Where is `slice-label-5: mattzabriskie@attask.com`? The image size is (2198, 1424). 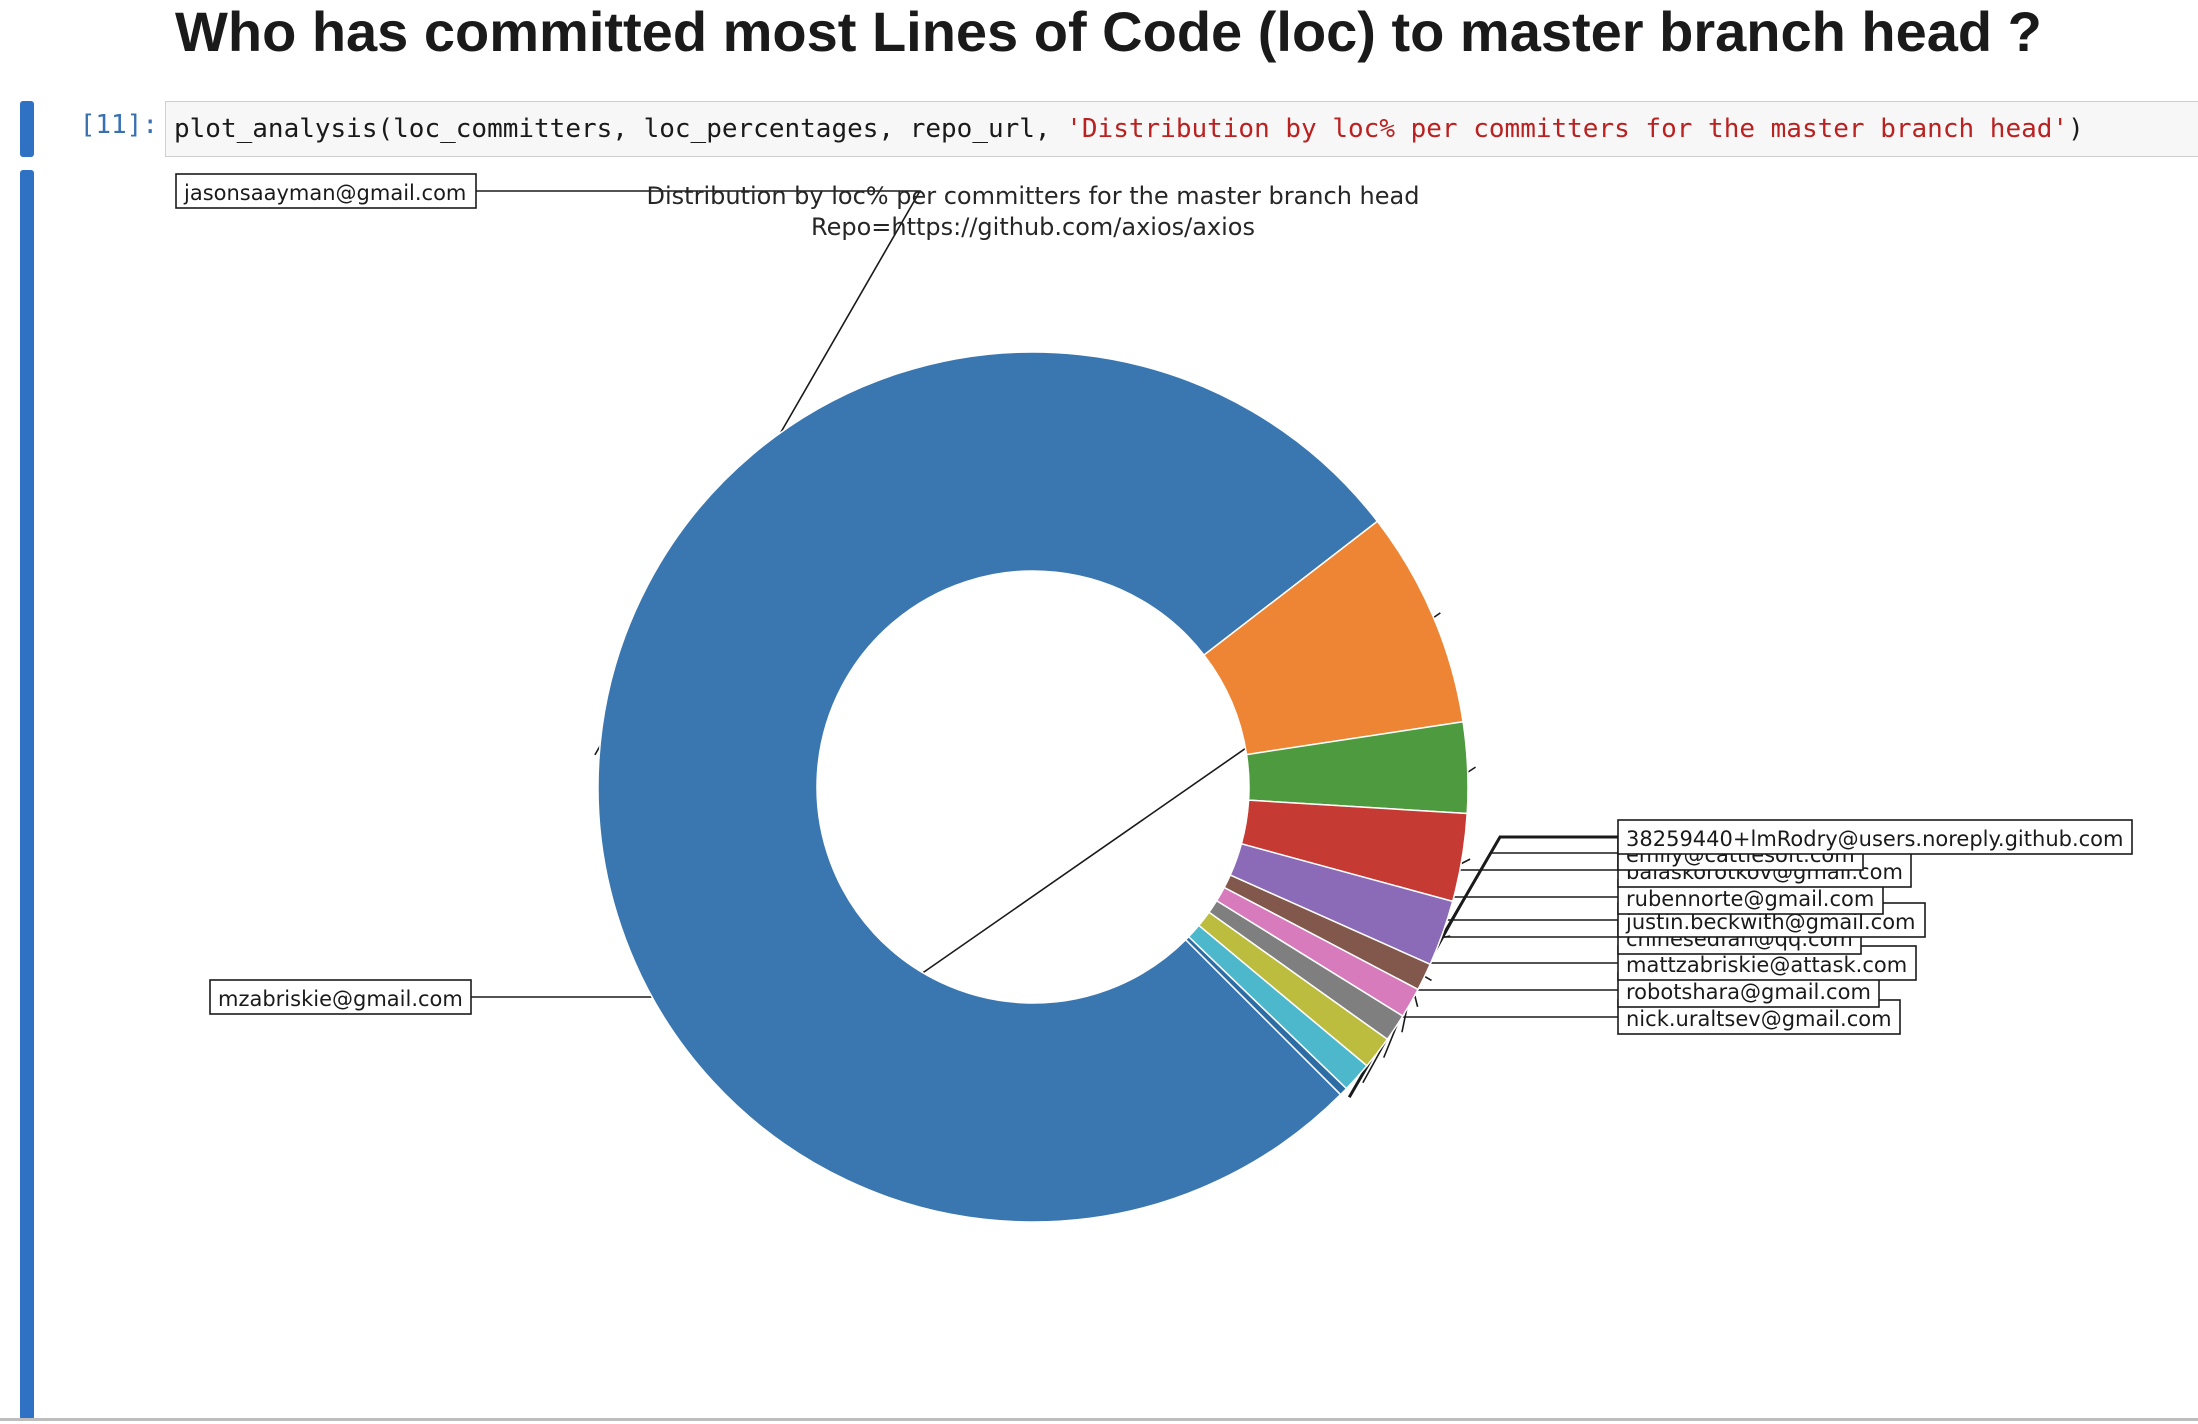 slice-label-5: mattzabriskie@attask.com is located at coordinates (1766, 965).